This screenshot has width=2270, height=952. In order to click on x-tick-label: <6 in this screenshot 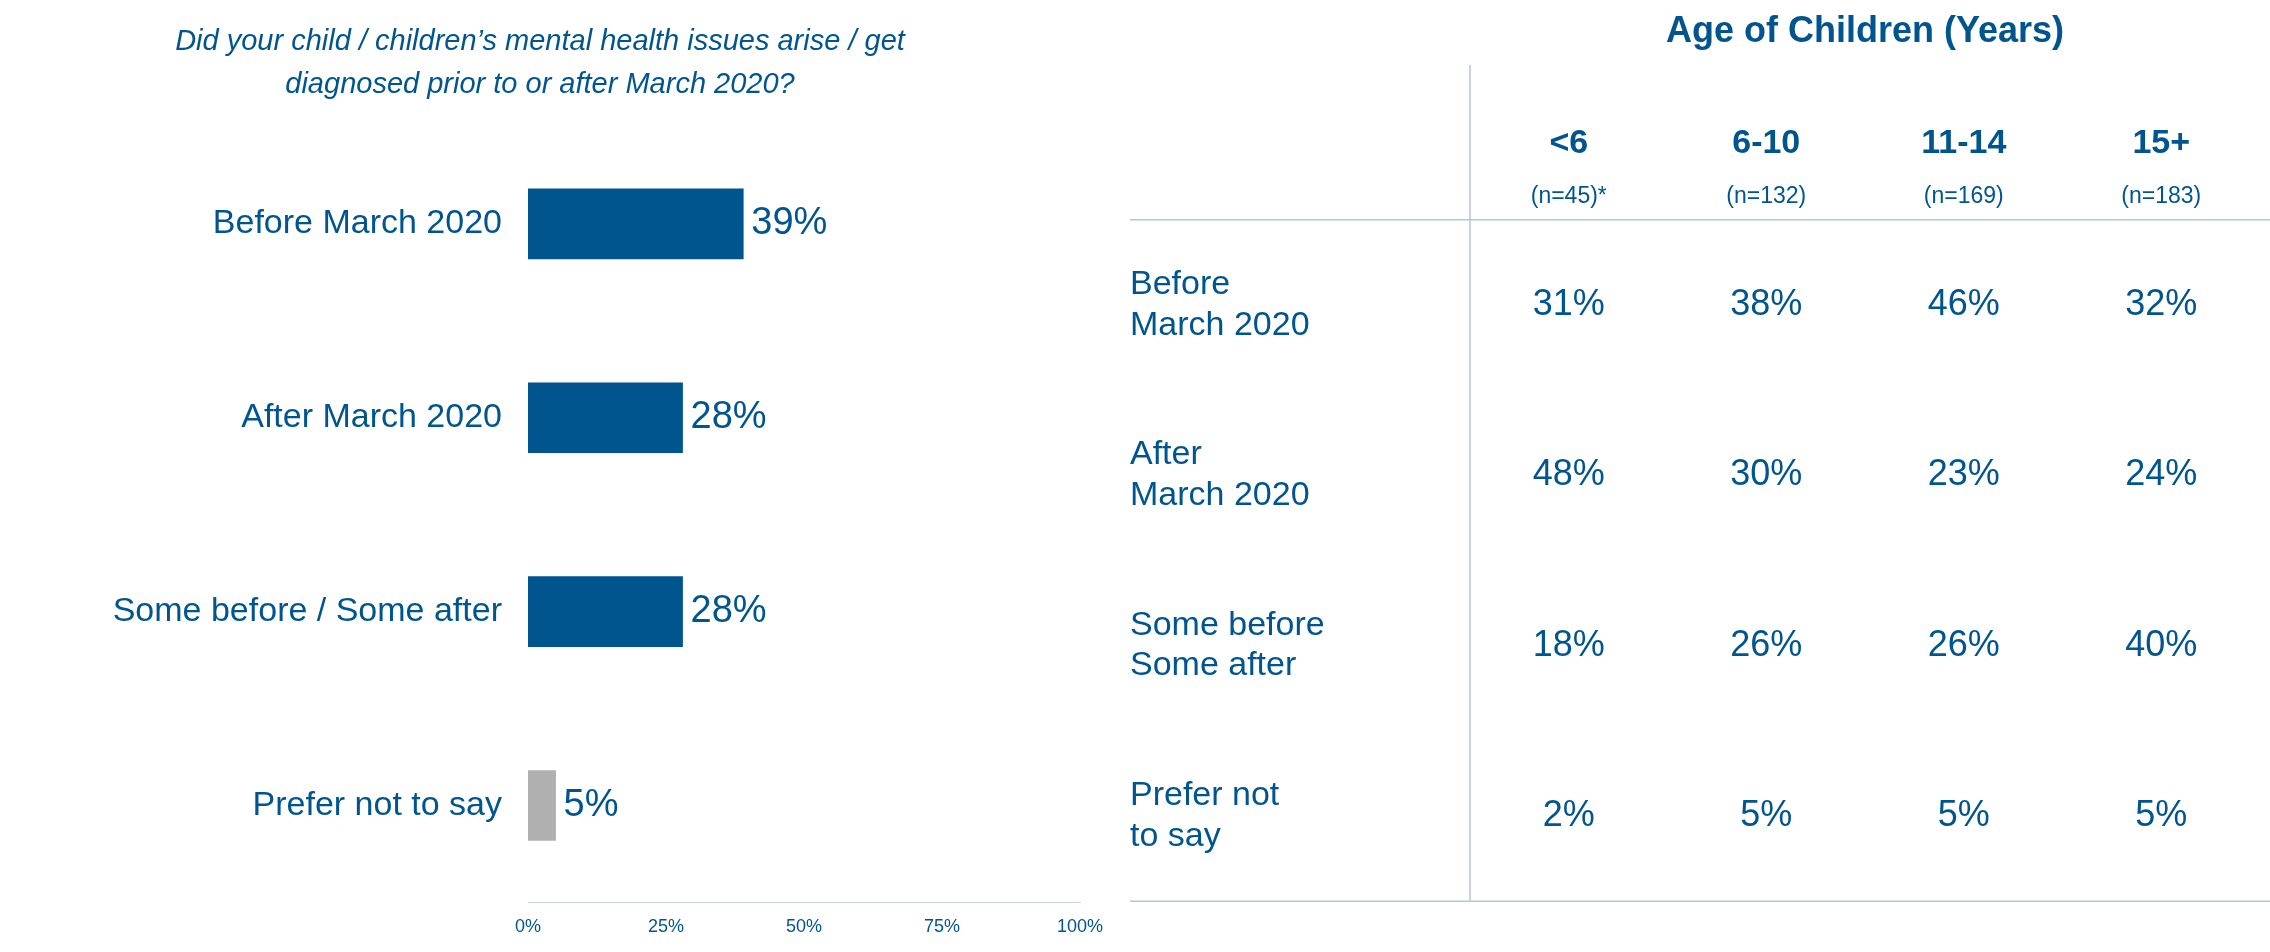, I will do `click(1569, 140)`.